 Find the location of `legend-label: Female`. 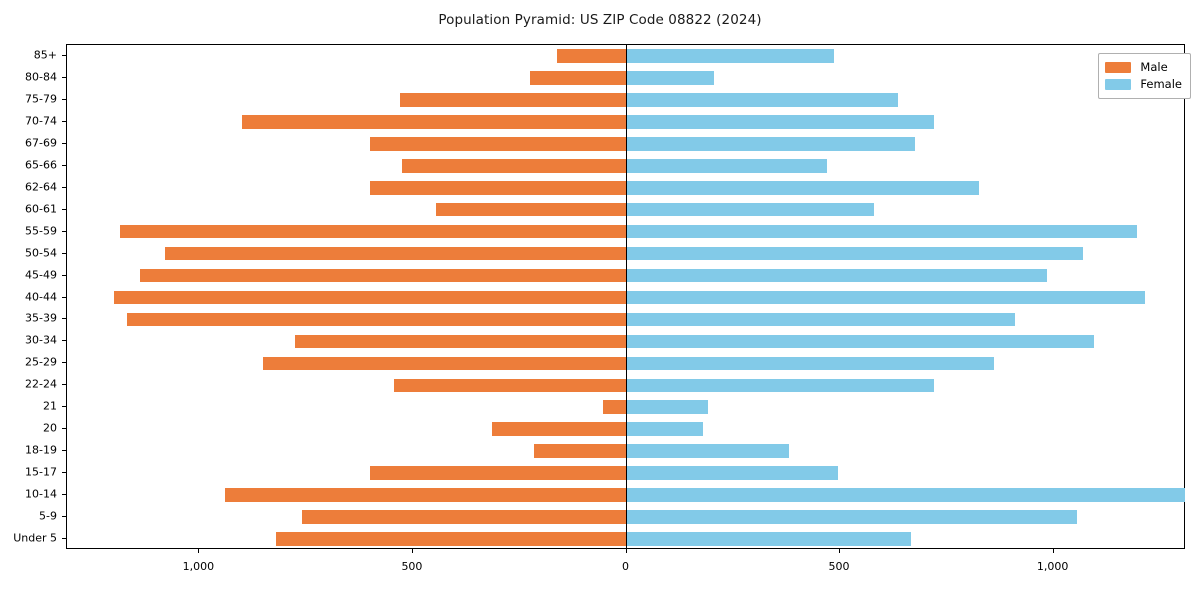

legend-label: Female is located at coordinates (1161, 83).